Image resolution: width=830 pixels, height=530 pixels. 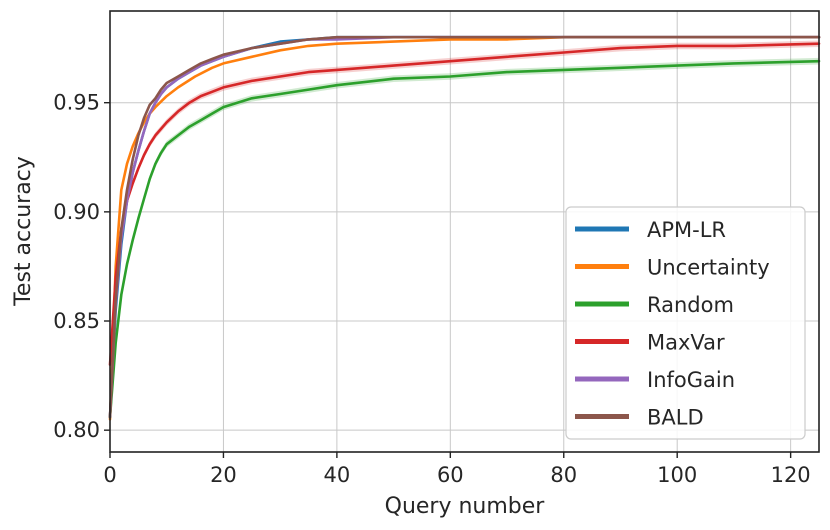 I want to click on legend-label-random: Random, so click(x=690, y=305).